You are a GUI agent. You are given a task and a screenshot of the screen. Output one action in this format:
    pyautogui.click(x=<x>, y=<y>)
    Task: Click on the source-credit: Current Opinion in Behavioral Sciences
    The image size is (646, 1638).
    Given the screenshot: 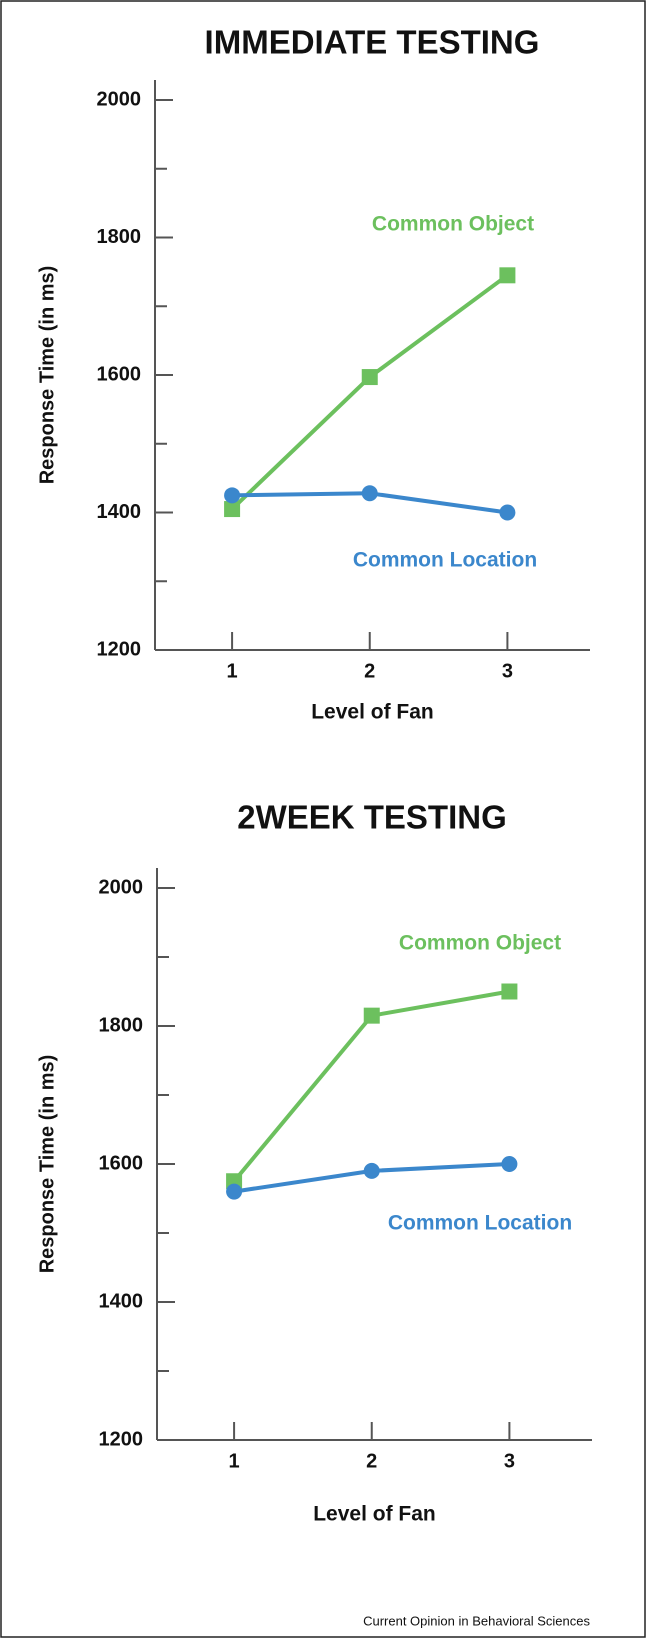 What is the action you would take?
    pyautogui.click(x=476, y=1620)
    